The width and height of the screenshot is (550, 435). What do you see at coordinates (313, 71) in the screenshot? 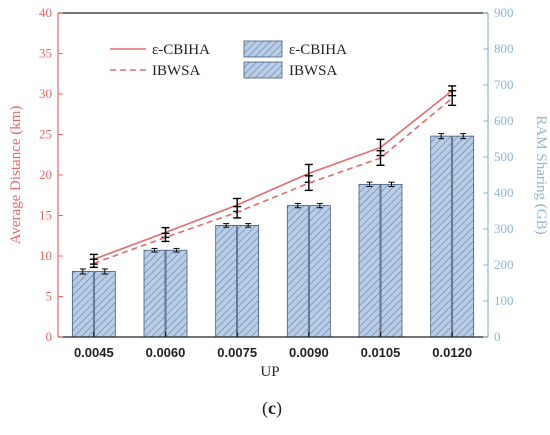
I see `legend-bar-label: IBWSA` at bounding box center [313, 71].